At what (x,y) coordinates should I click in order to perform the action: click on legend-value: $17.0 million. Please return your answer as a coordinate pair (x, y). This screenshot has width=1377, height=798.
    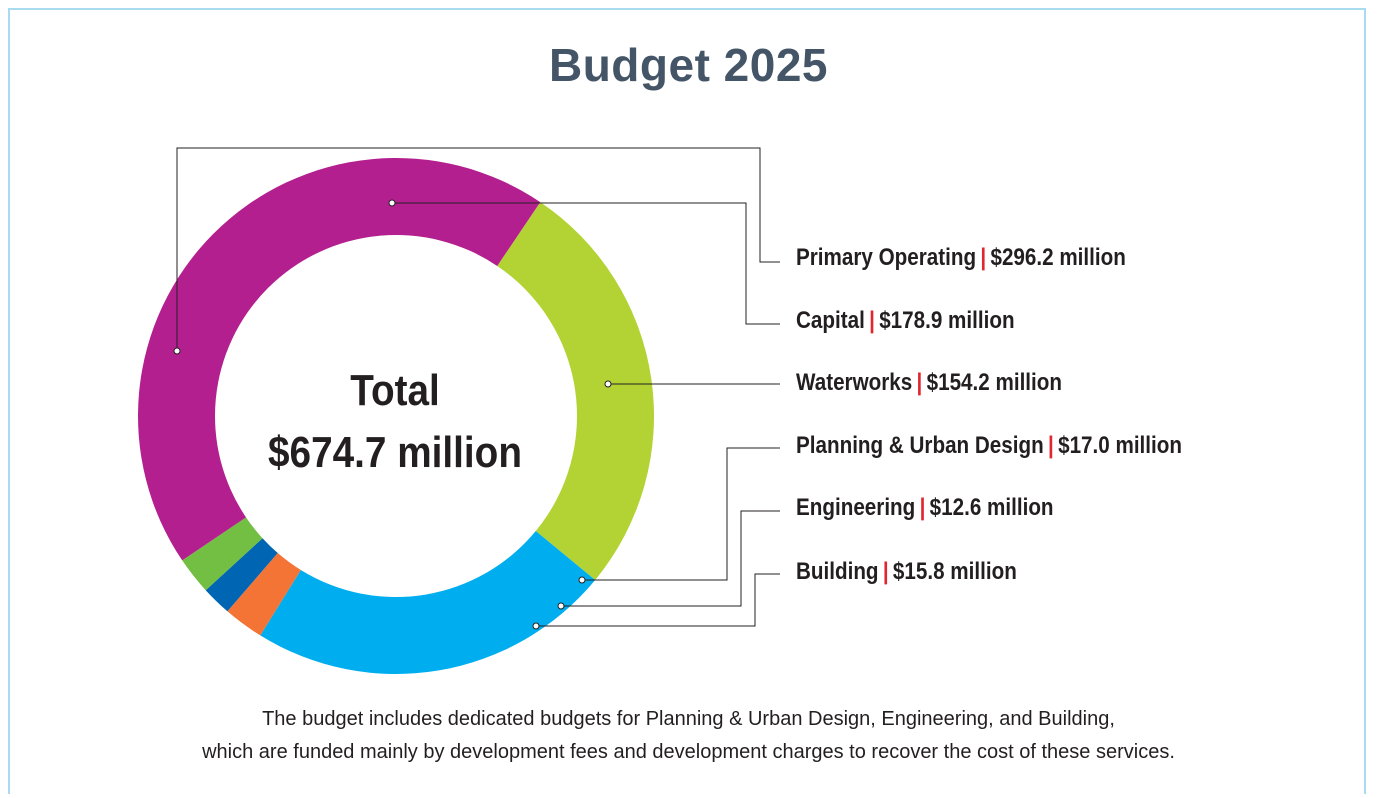
    Looking at the image, I should click on (1120, 445).